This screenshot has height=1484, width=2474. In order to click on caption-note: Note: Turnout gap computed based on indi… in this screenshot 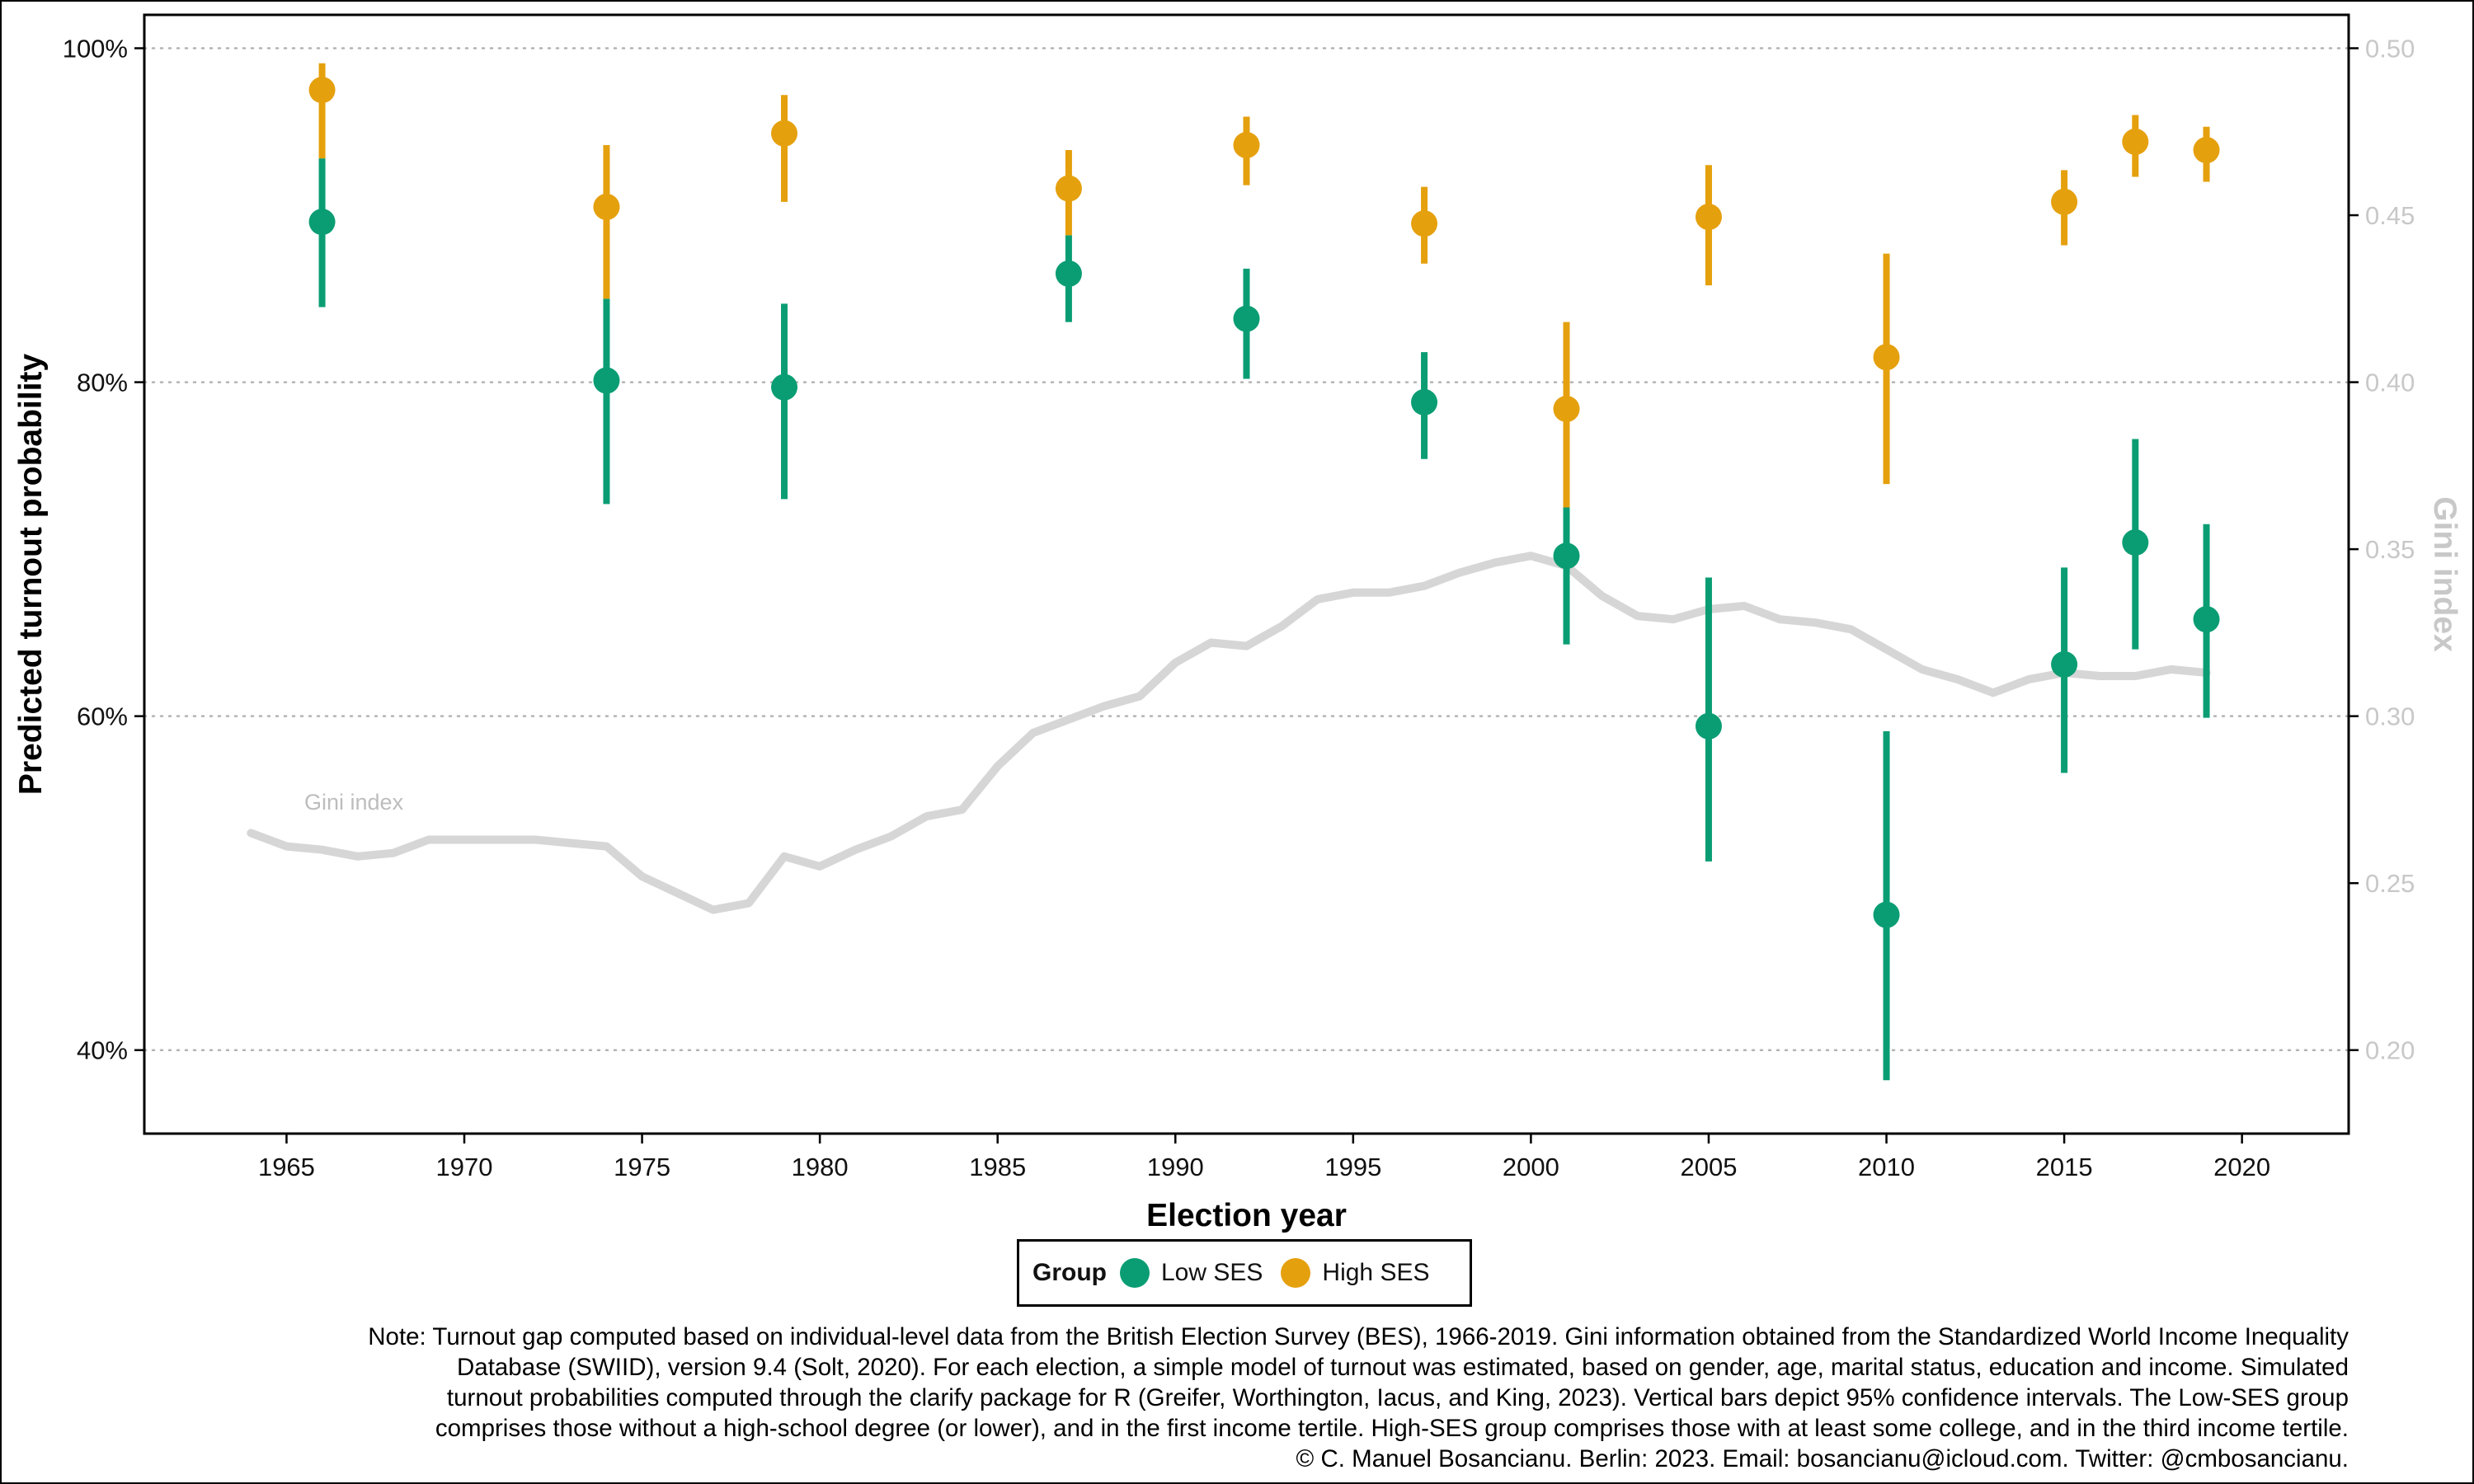, I will do `click(1235, 1398)`.